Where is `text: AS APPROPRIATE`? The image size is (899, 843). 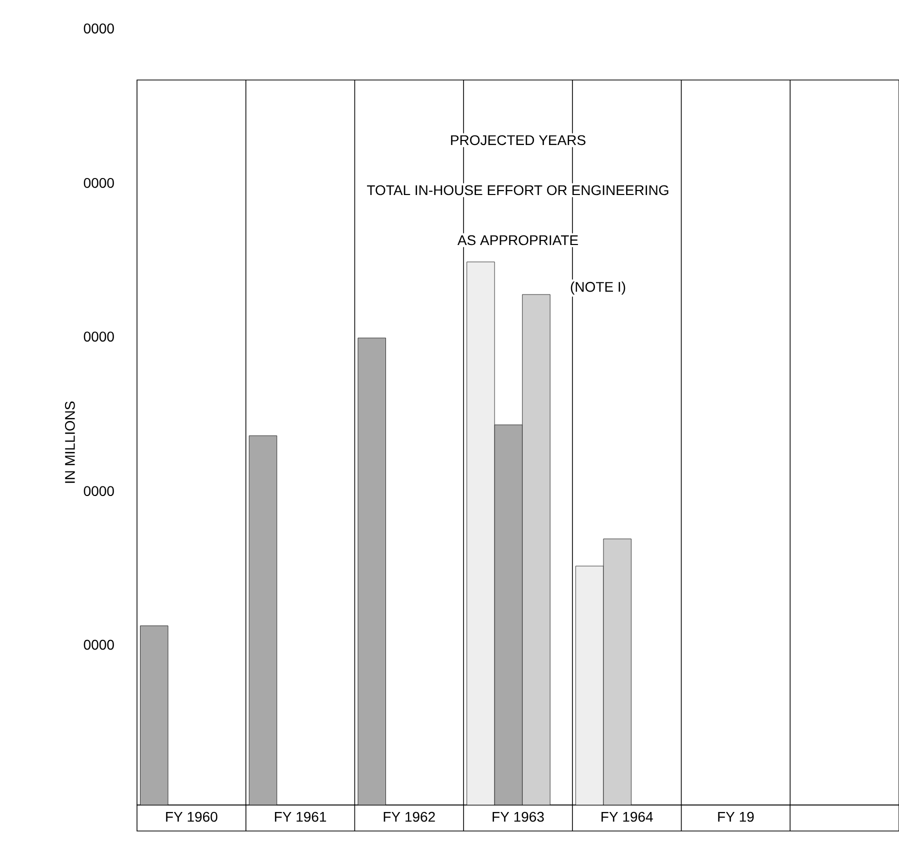 text: AS APPROPRIATE is located at coordinates (517, 240).